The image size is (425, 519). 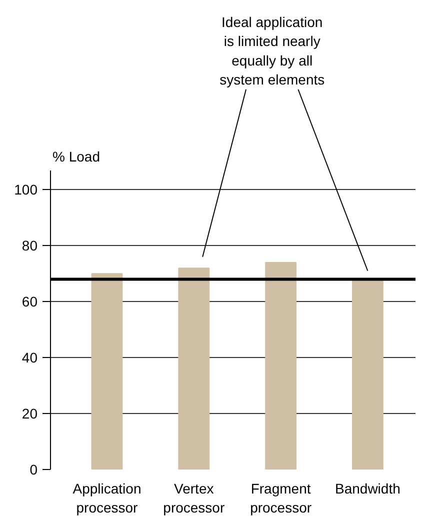 What do you see at coordinates (30, 414) in the screenshot?
I see `y-tick-label: 20` at bounding box center [30, 414].